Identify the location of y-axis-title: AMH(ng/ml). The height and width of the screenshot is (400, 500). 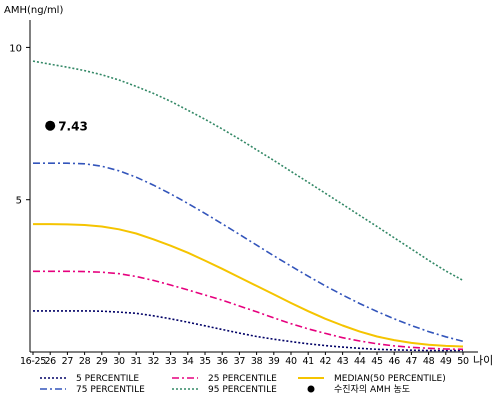
(33, 10).